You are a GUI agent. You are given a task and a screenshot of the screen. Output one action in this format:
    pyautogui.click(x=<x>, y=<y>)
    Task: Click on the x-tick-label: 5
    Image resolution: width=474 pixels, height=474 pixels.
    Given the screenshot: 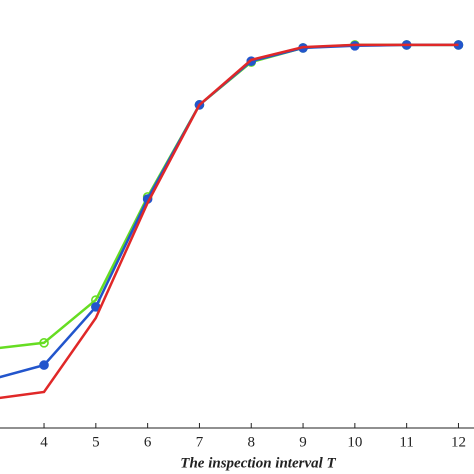 What is the action you would take?
    pyautogui.click(x=96, y=442)
    